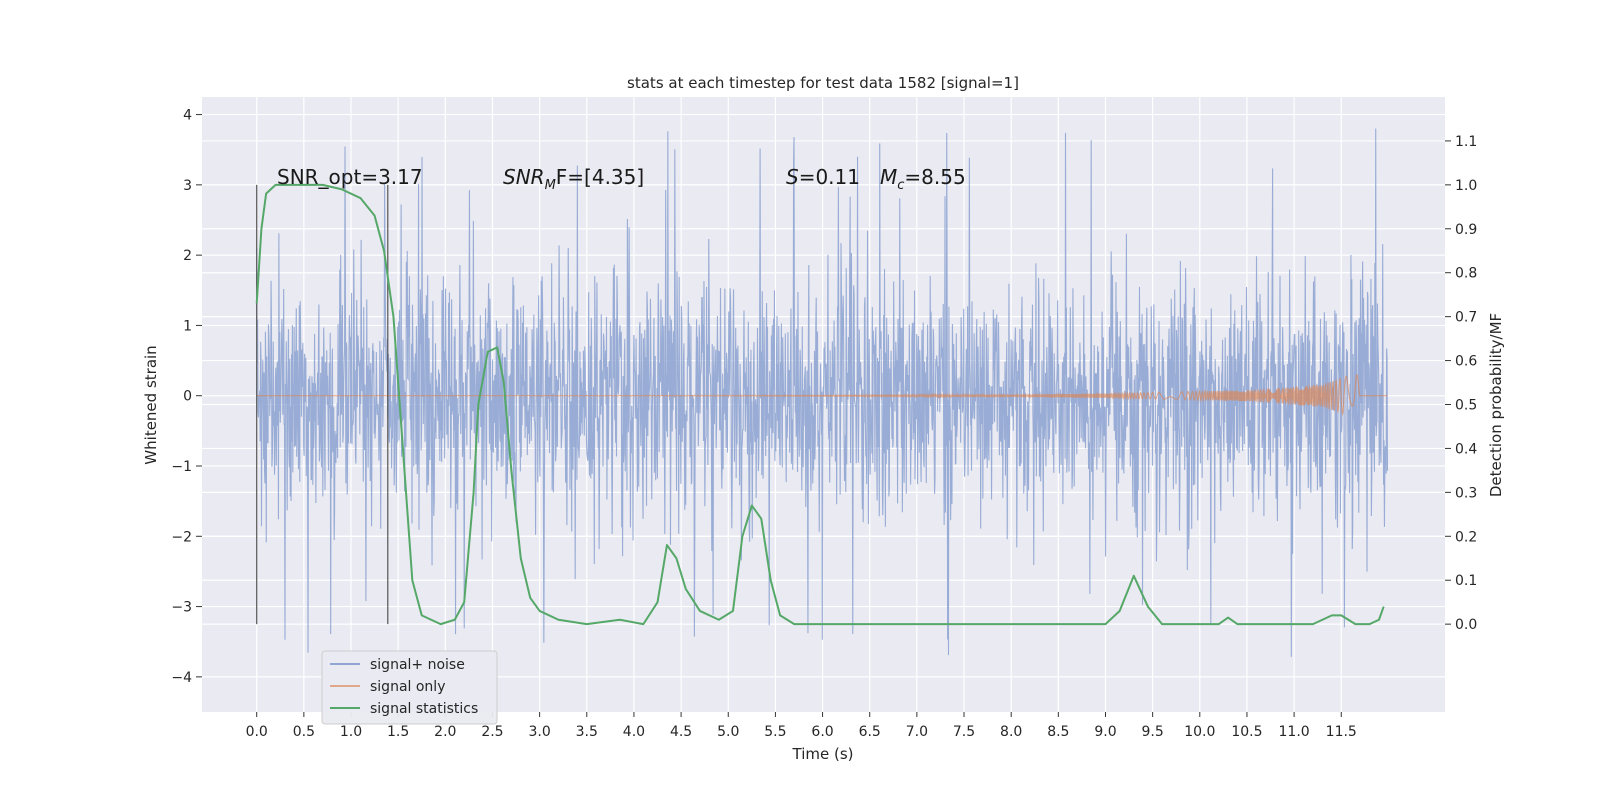 The width and height of the screenshot is (1600, 800). What do you see at coordinates (1199, 732) in the screenshot?
I see `x-tick-label: 10.0` at bounding box center [1199, 732].